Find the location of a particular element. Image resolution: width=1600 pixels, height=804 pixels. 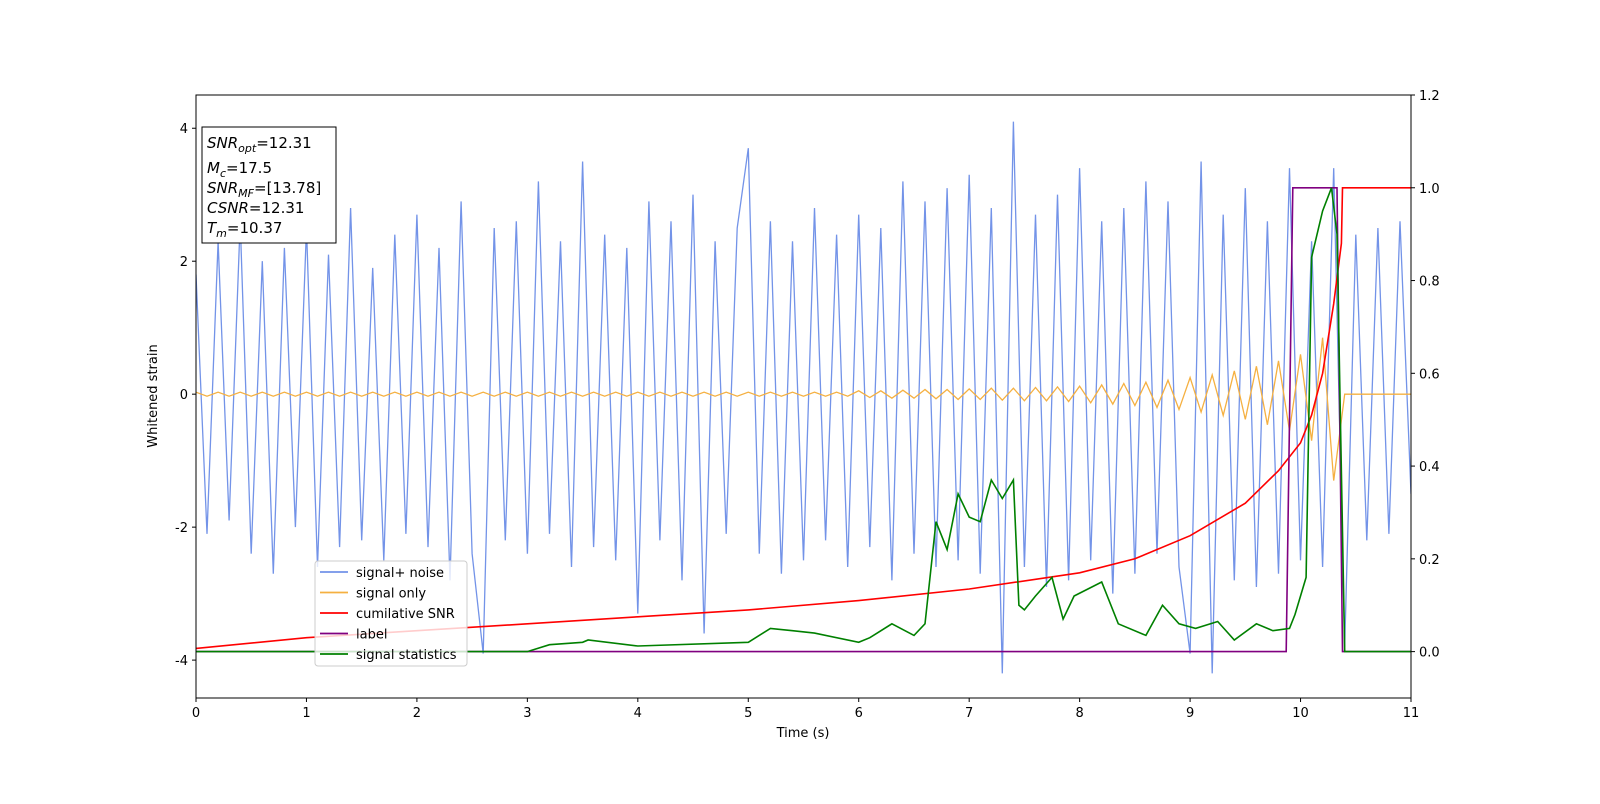

legend-label: cumilative SNR is located at coordinates (405, 614).